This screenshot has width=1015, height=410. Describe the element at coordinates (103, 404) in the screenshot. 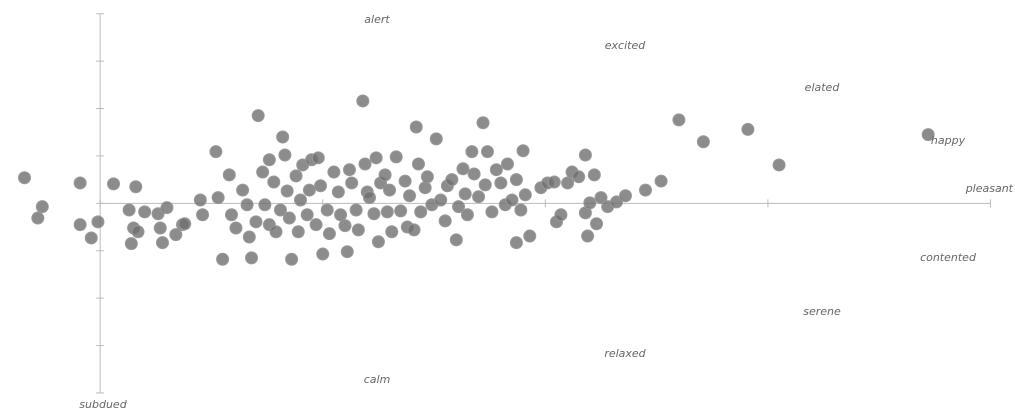

I see `annotation: subdued` at that location.